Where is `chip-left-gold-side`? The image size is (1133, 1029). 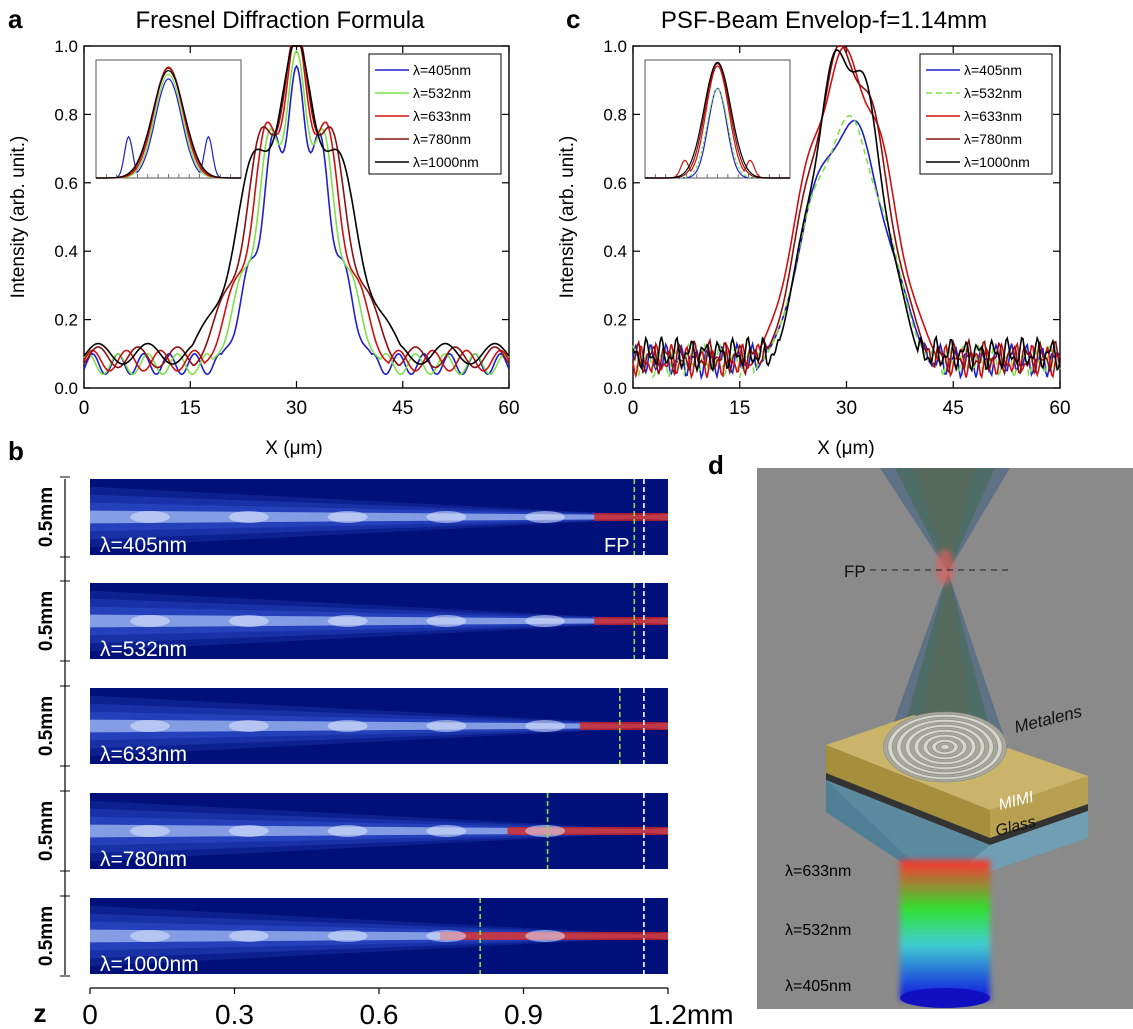
chip-left-gold-side is located at coordinates (908, 791).